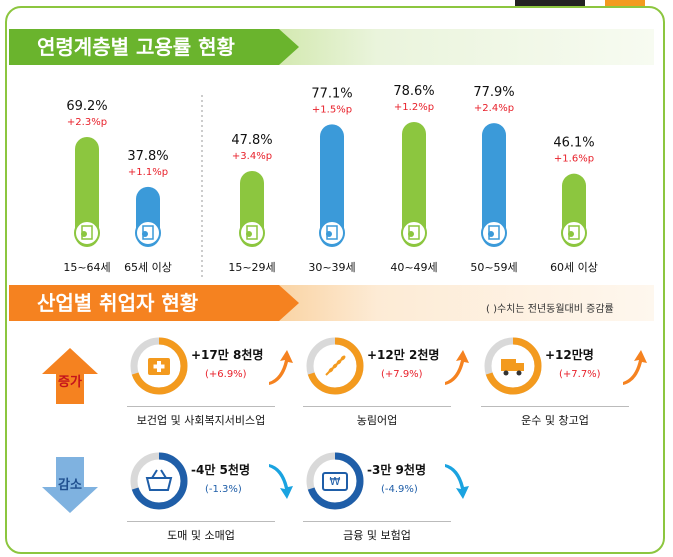  I want to click on ring-inner, so click(159, 481).